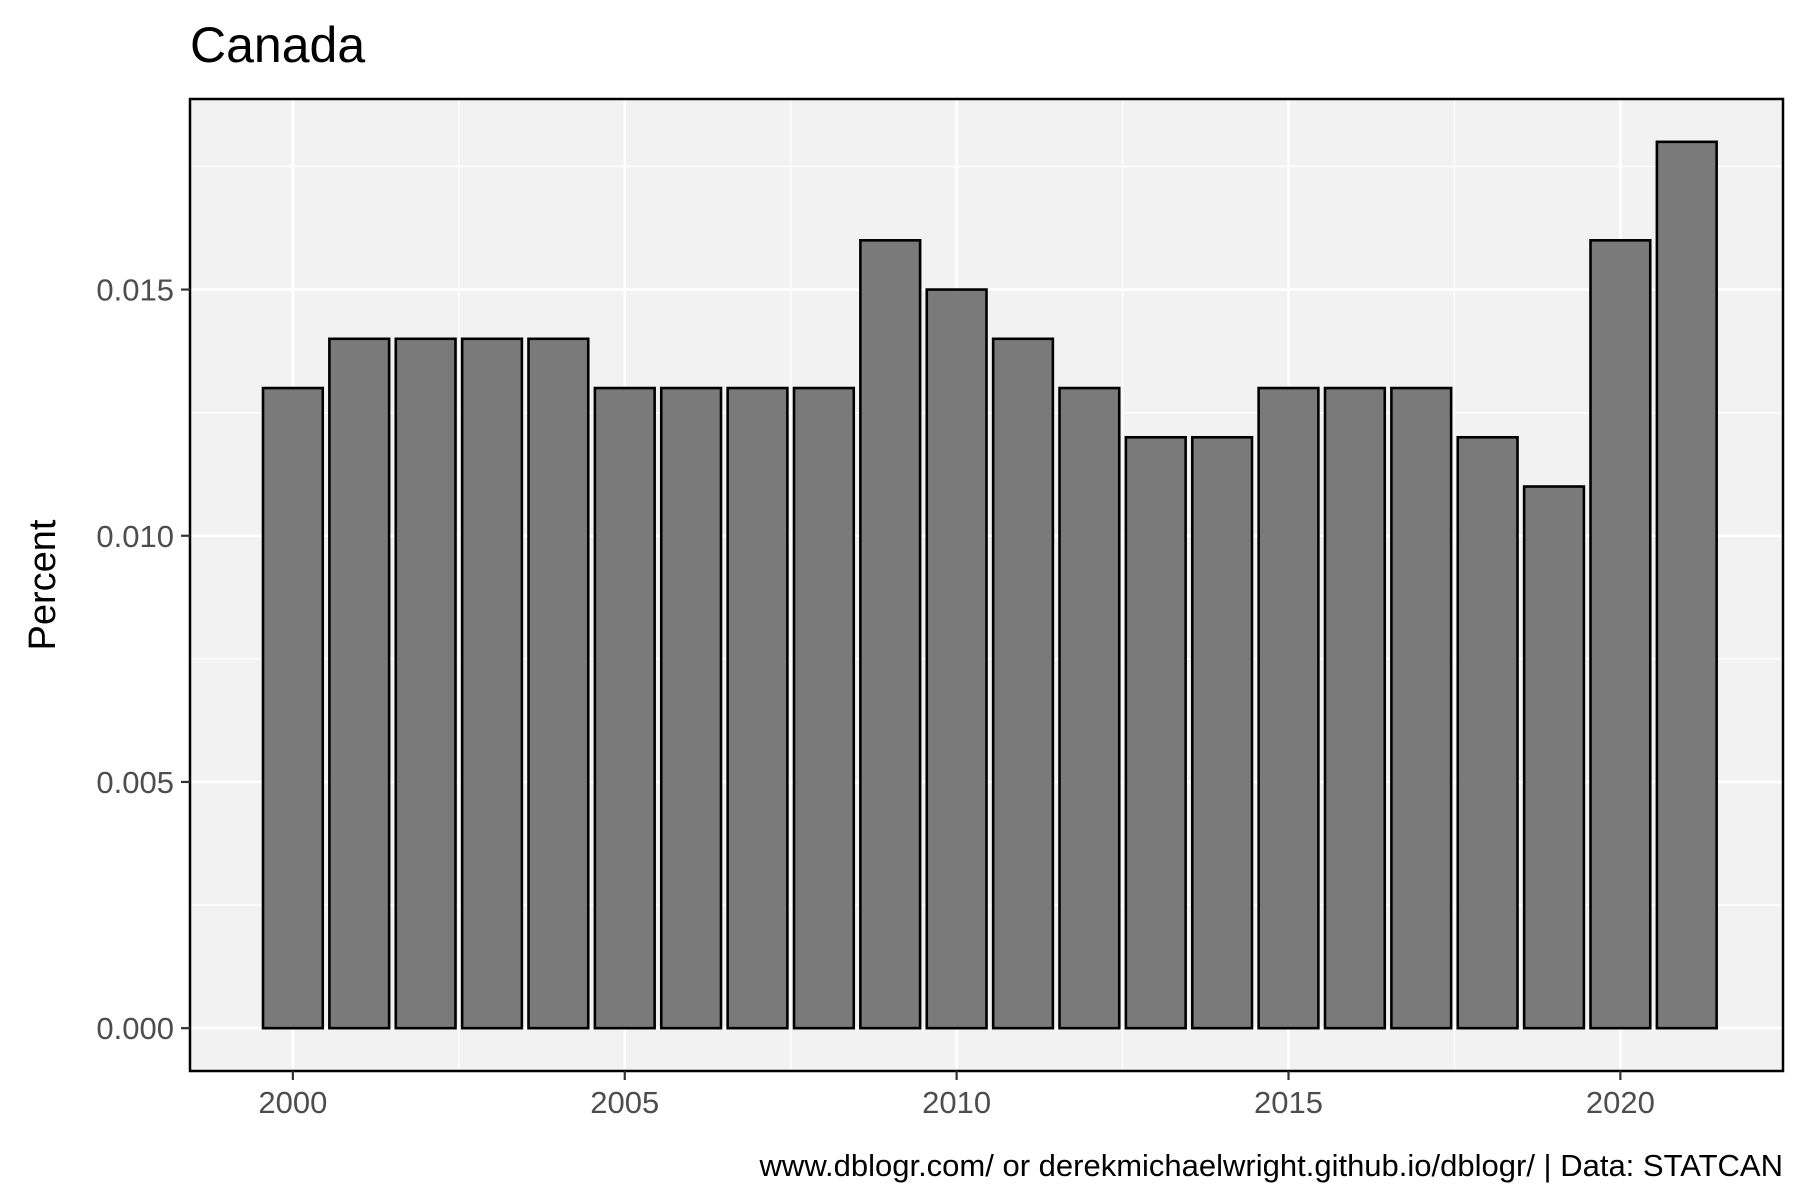 The height and width of the screenshot is (1200, 1800). Describe the element at coordinates (1089, 708) in the screenshot. I see `bar-2012` at that location.